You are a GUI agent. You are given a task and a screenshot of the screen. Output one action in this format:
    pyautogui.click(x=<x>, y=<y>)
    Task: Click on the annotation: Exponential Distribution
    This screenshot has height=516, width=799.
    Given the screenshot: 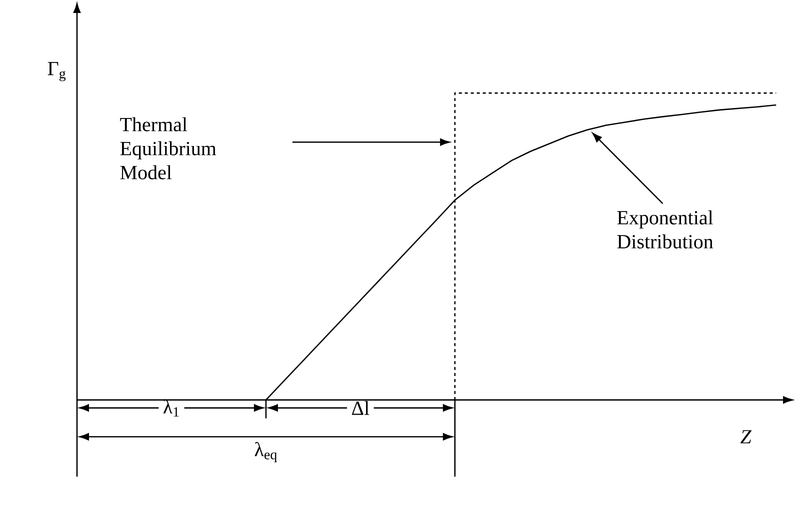 What is the action you would take?
    pyautogui.click(x=665, y=229)
    